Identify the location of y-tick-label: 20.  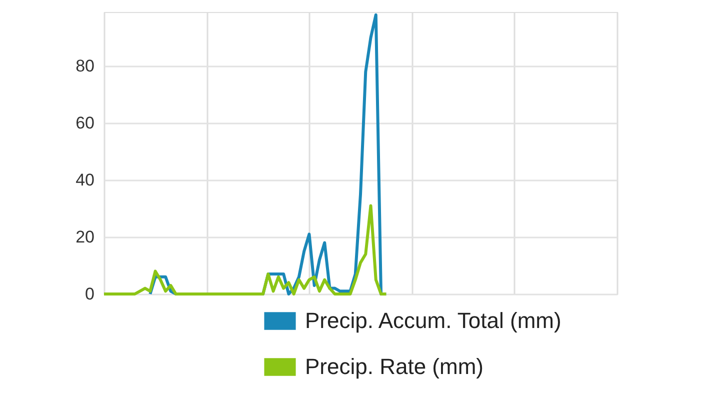
(85, 237).